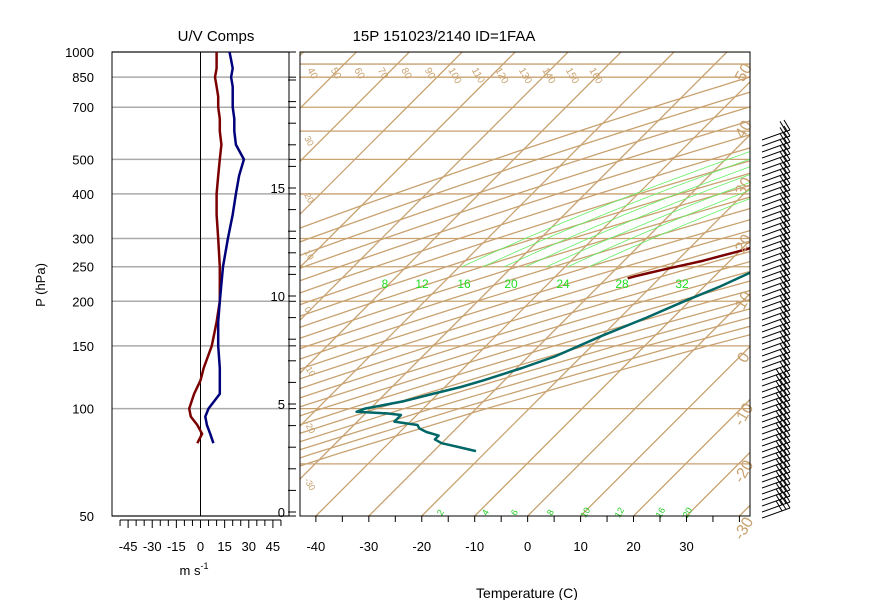  I want to click on skewt-height-tick-label: 10, so click(278, 296).